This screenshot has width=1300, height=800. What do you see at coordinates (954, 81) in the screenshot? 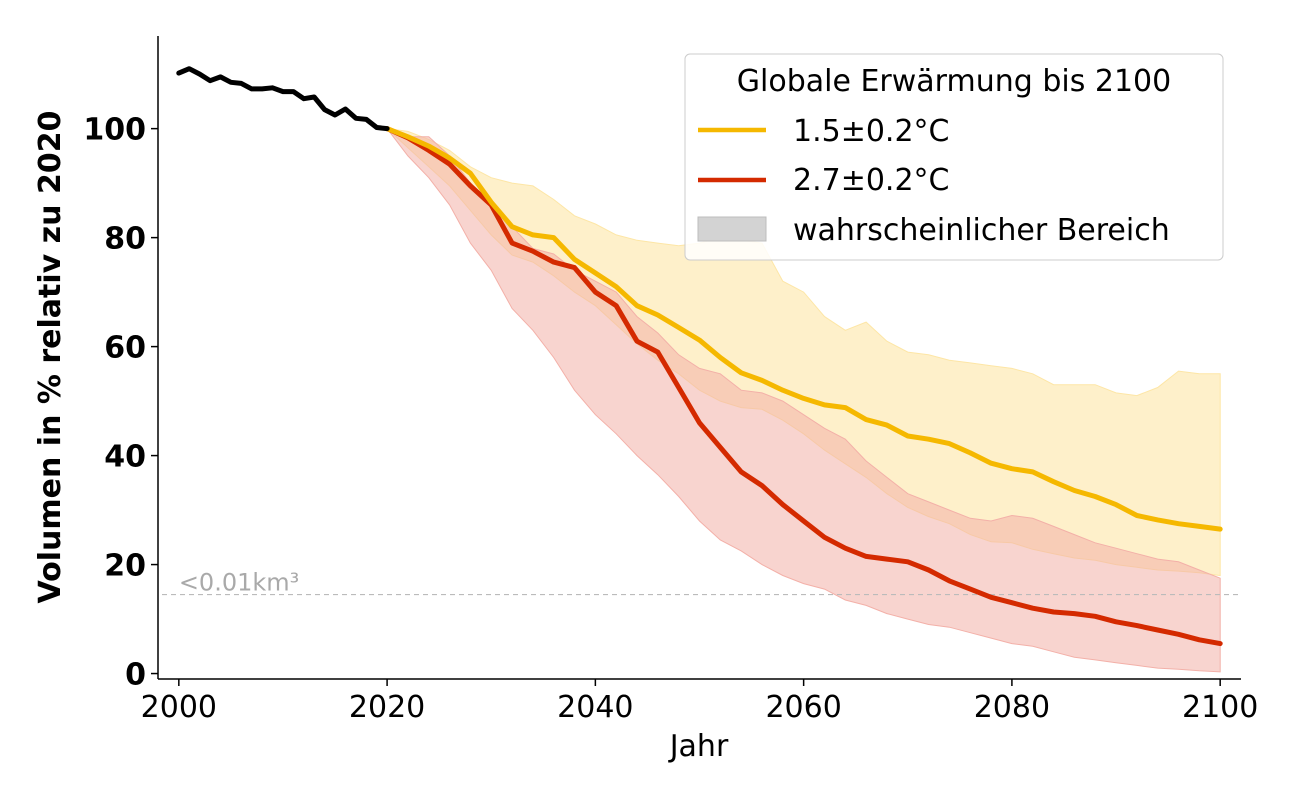
I see `legend-title: Globale Erwärmung bis 2100` at bounding box center [954, 81].